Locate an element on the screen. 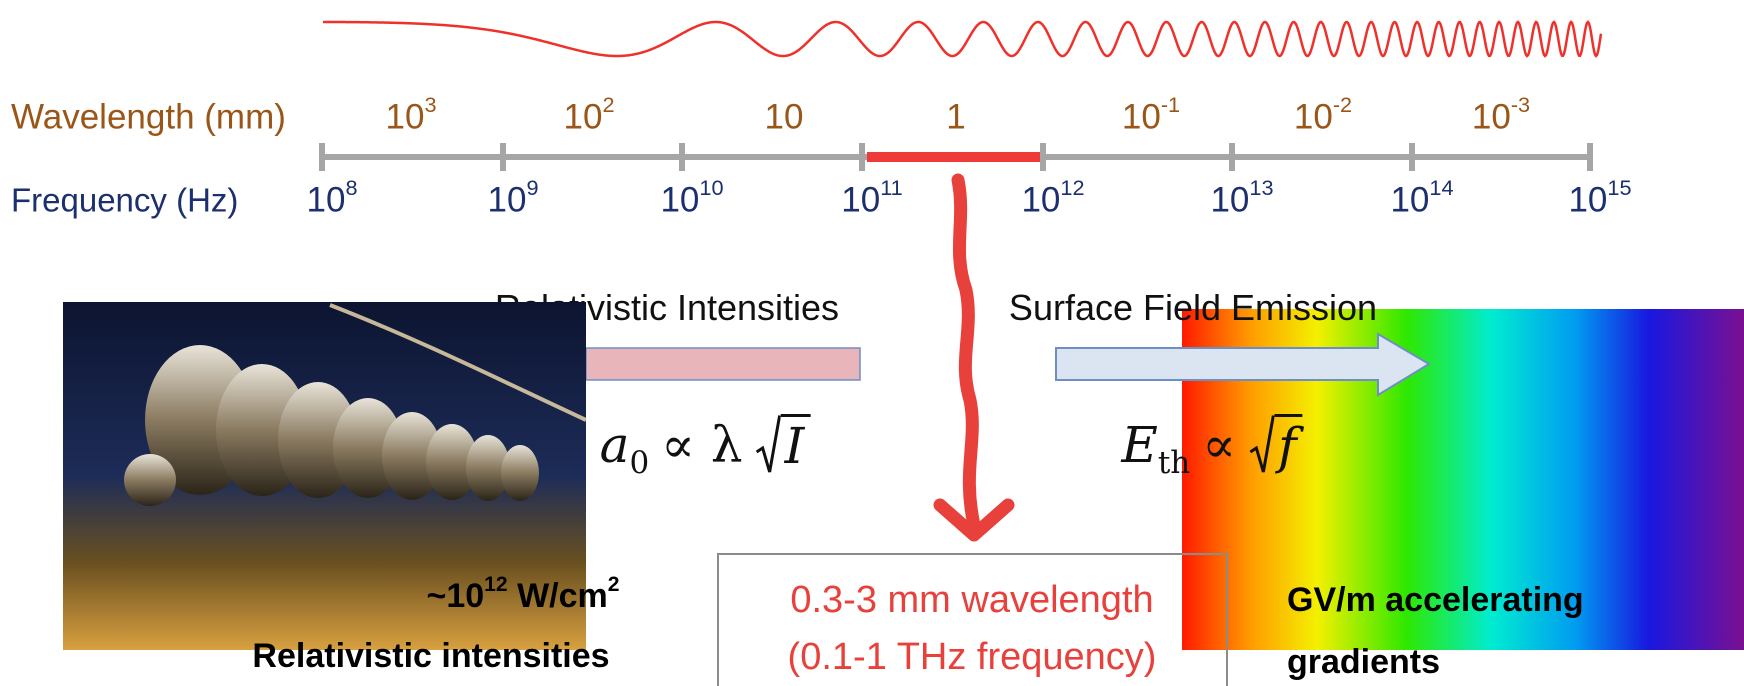 The width and height of the screenshot is (1744, 686). frequency-tick-label: 10¹⁰ is located at coordinates (691, 198).